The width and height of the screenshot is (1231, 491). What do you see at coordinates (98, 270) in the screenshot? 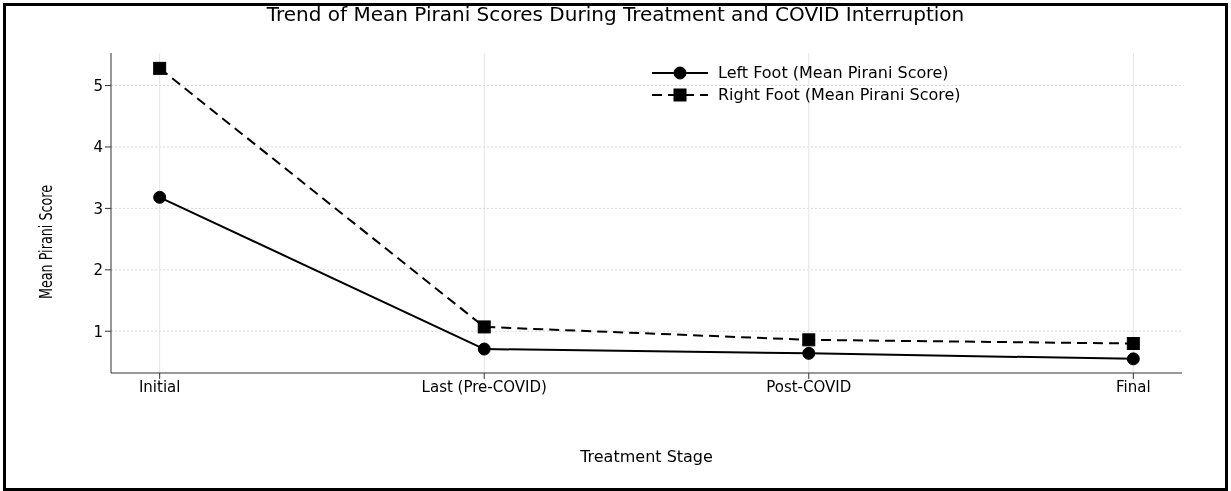
I see `y-tick-label: 2` at bounding box center [98, 270].